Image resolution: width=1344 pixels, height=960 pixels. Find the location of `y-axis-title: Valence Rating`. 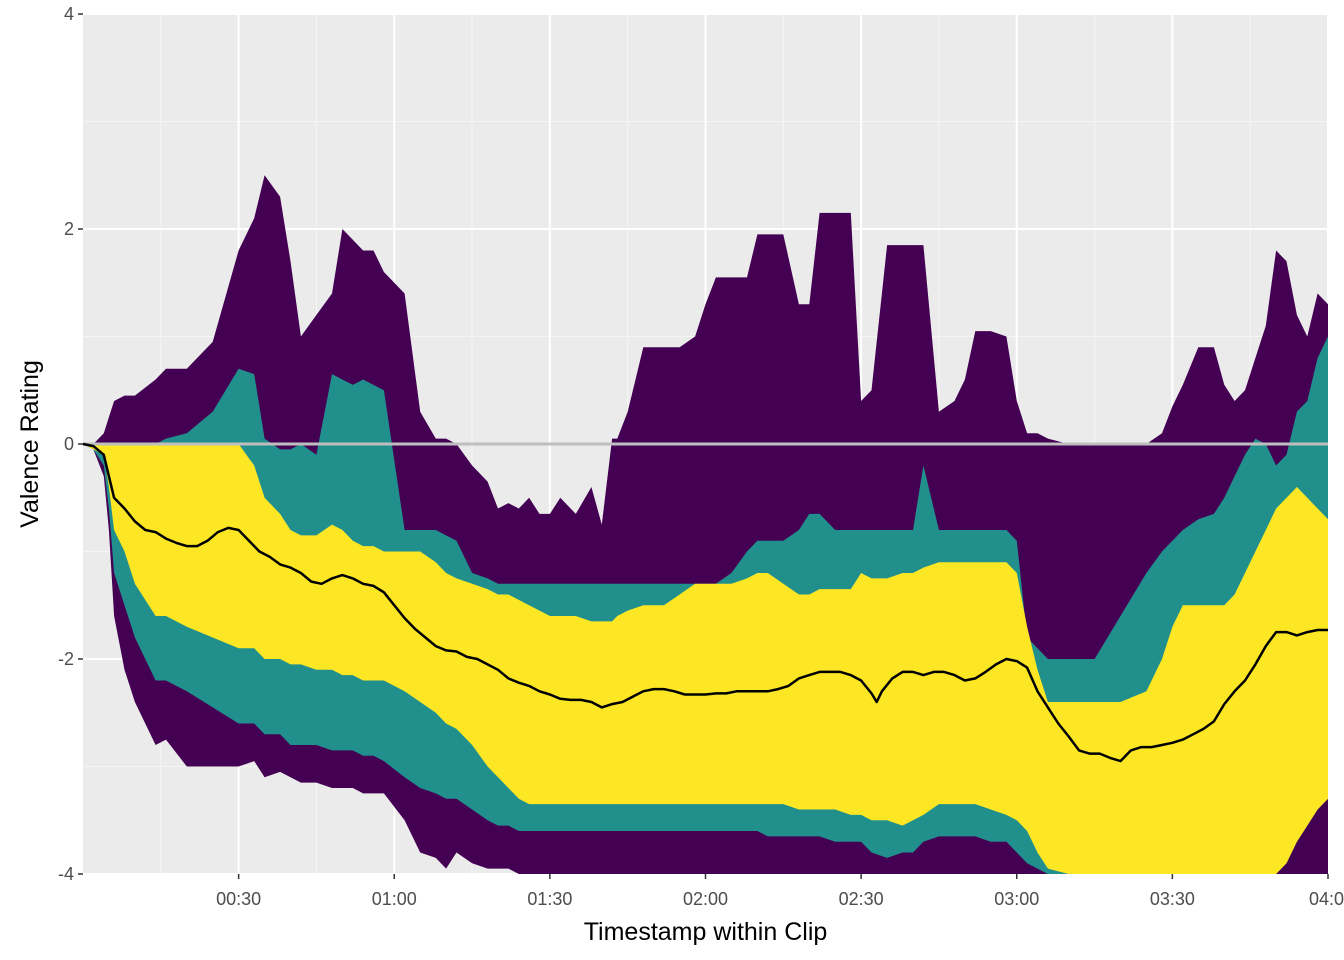

y-axis-title: Valence Rating is located at coordinates (30, 444).